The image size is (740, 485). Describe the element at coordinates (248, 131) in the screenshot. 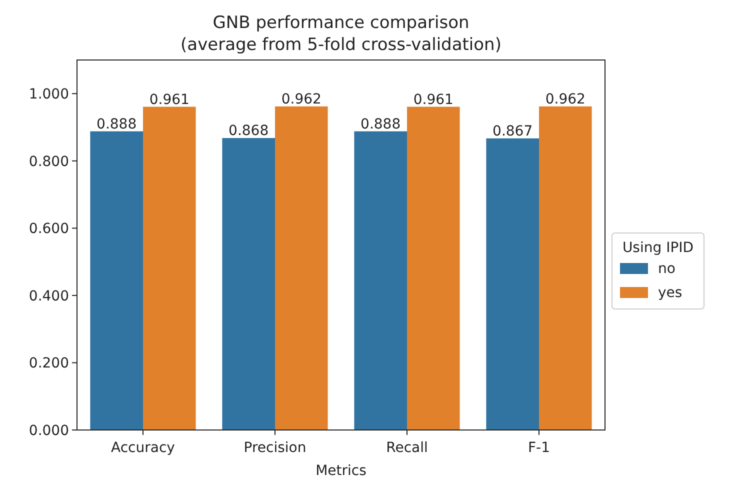

I see `data-label: 0.868` at that location.